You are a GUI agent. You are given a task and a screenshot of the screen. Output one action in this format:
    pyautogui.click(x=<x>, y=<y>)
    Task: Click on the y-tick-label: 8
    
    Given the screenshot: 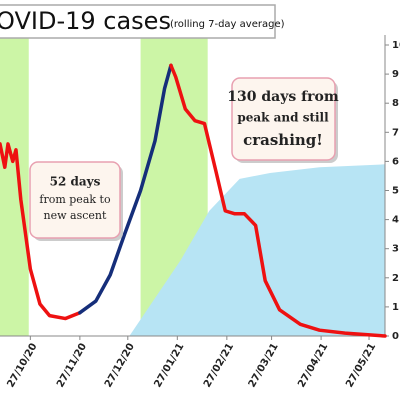 What is the action you would take?
    pyautogui.click(x=395, y=103)
    